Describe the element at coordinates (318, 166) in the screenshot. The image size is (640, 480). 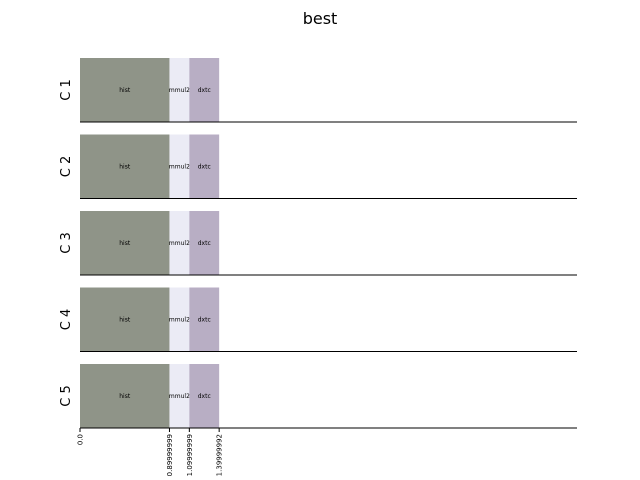
I see `chart-row: hist mmul2 dxtc C 2` at that location.